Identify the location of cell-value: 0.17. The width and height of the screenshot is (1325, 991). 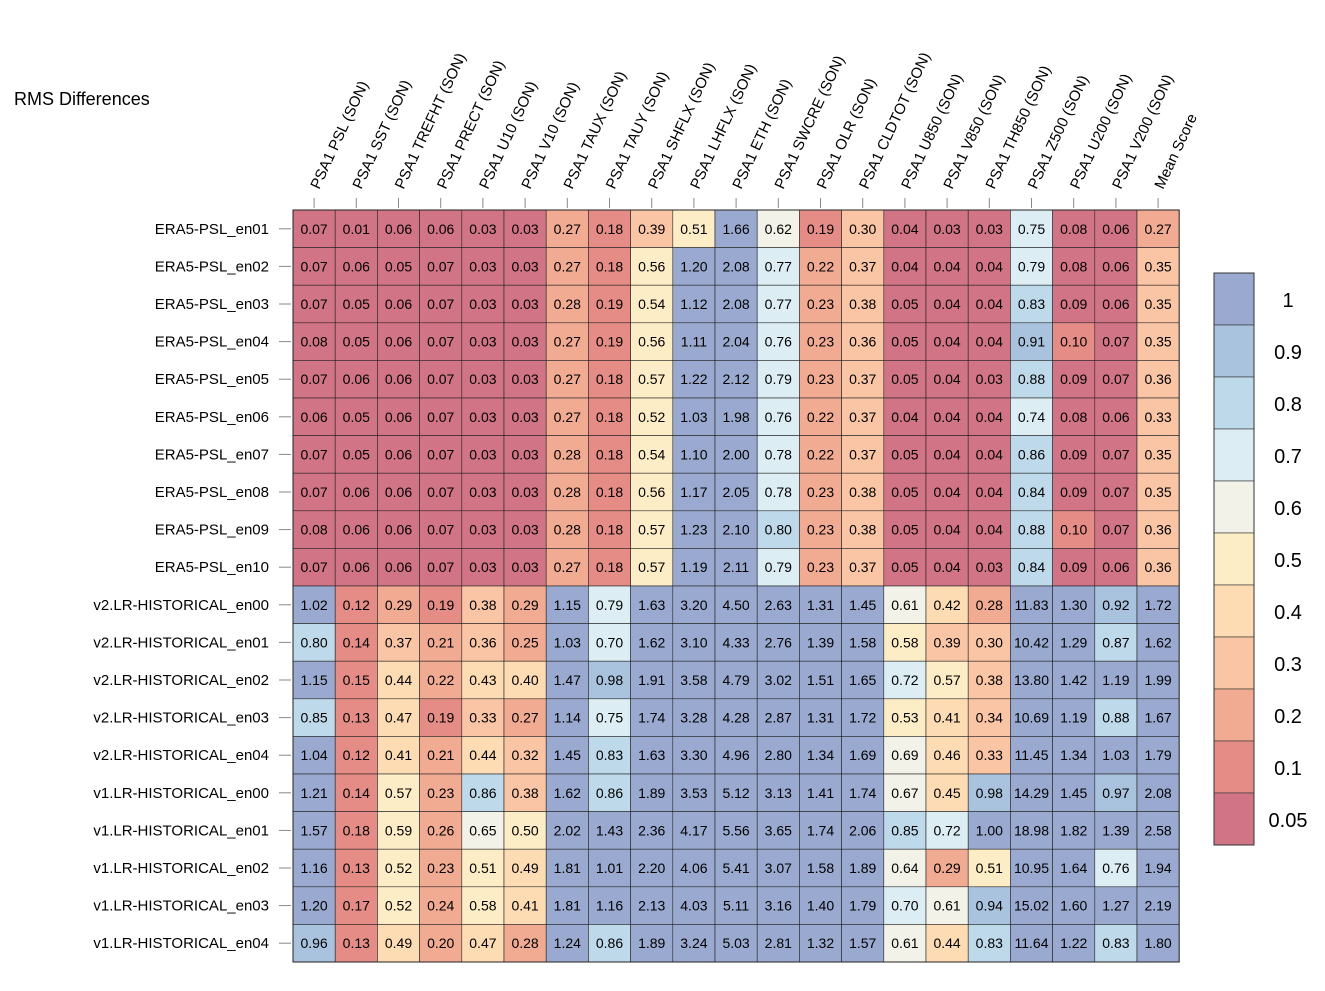
(356, 906).